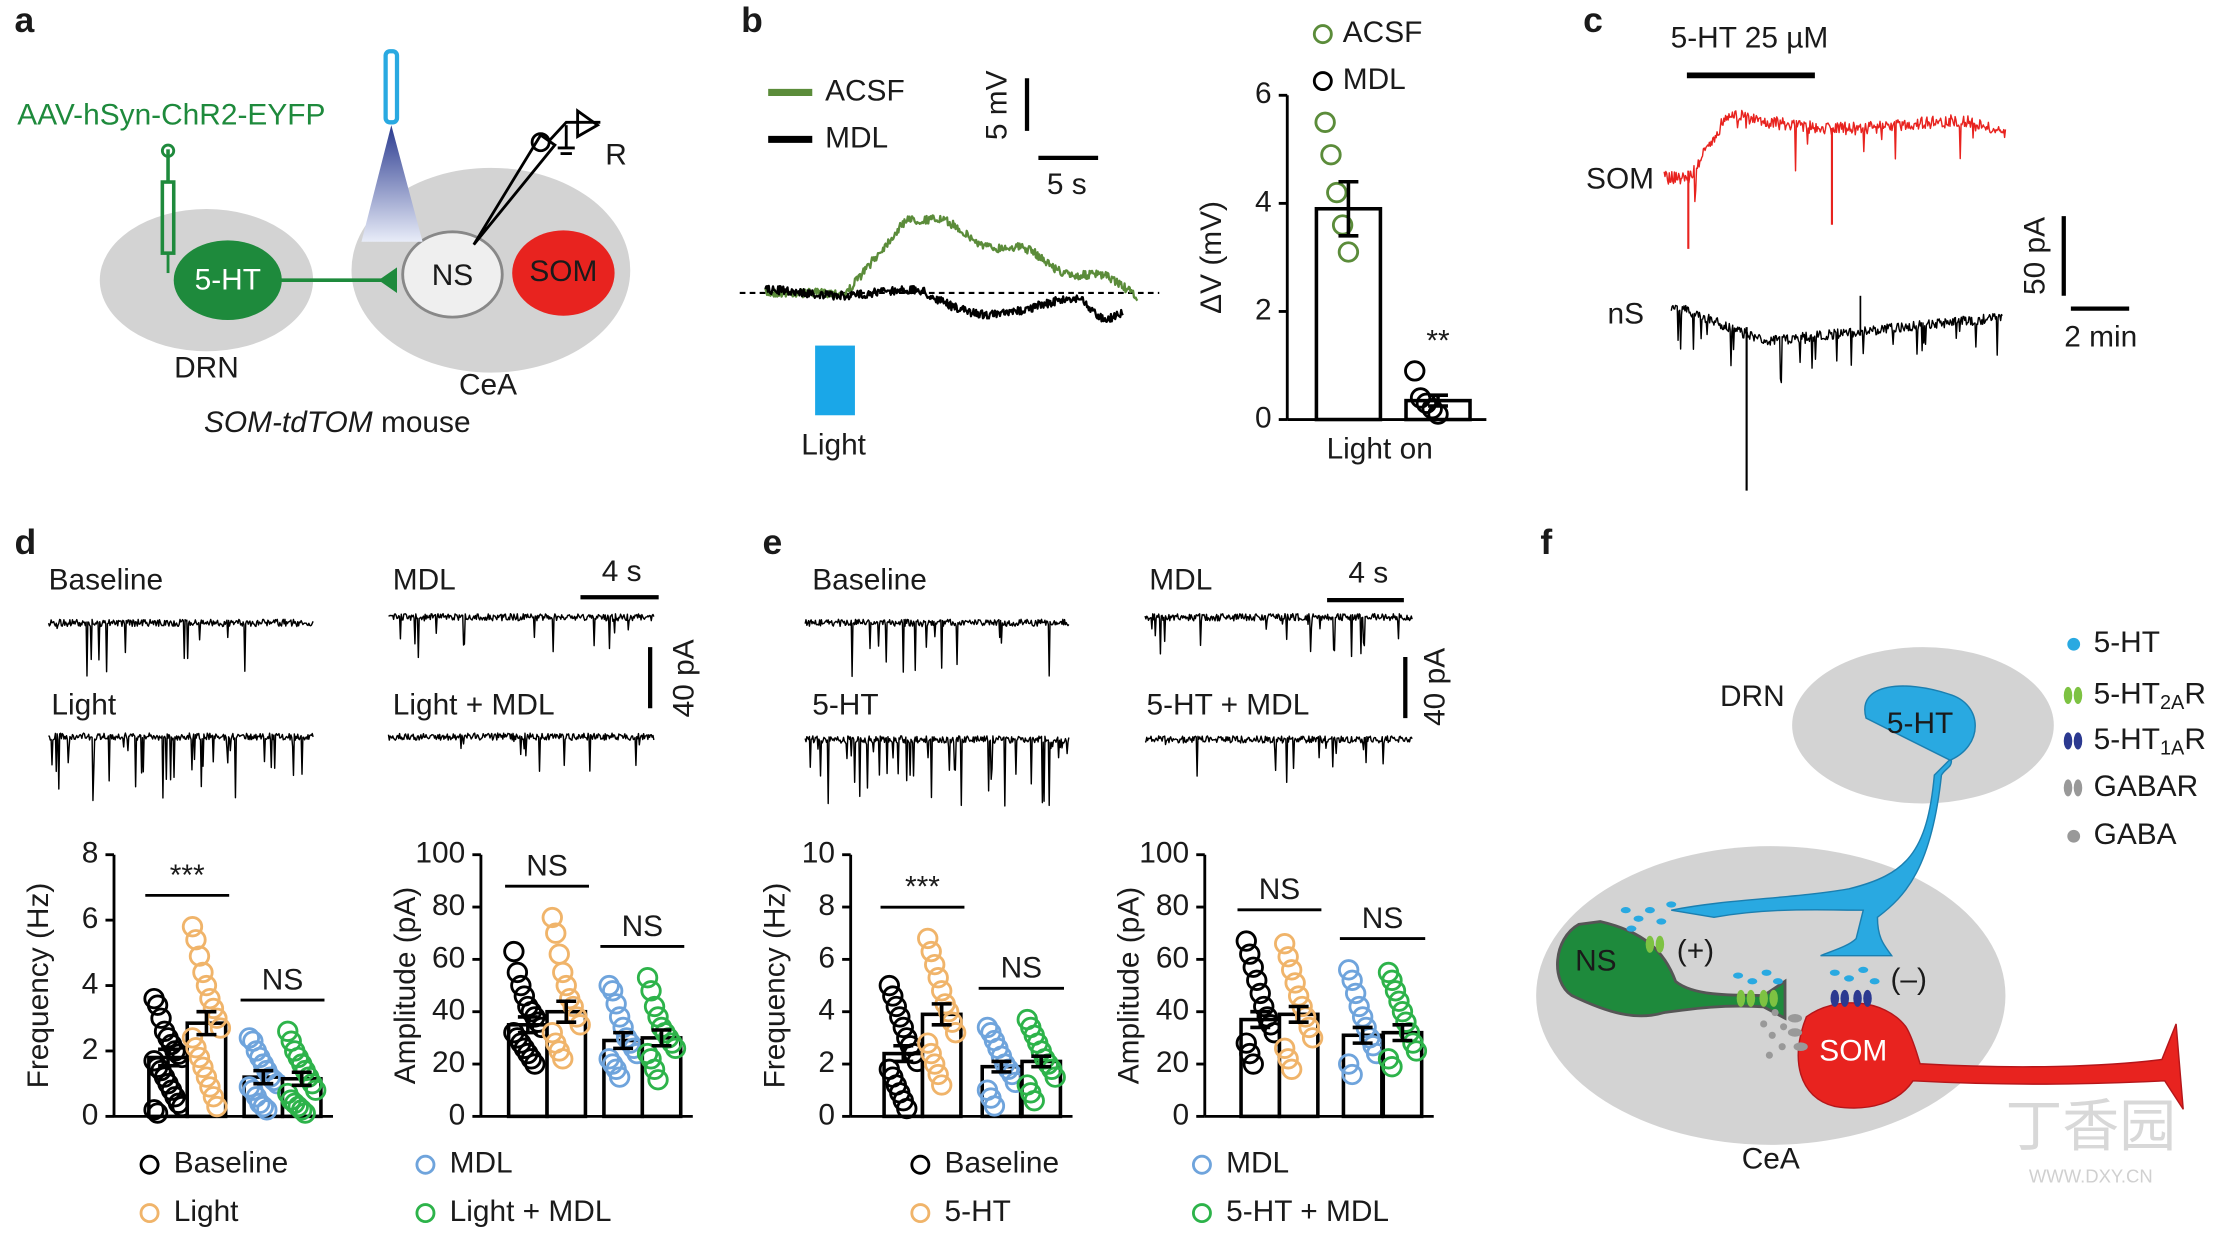  What do you see at coordinates (1695, 951) in the screenshot?
I see `effect-label: (+)` at bounding box center [1695, 951].